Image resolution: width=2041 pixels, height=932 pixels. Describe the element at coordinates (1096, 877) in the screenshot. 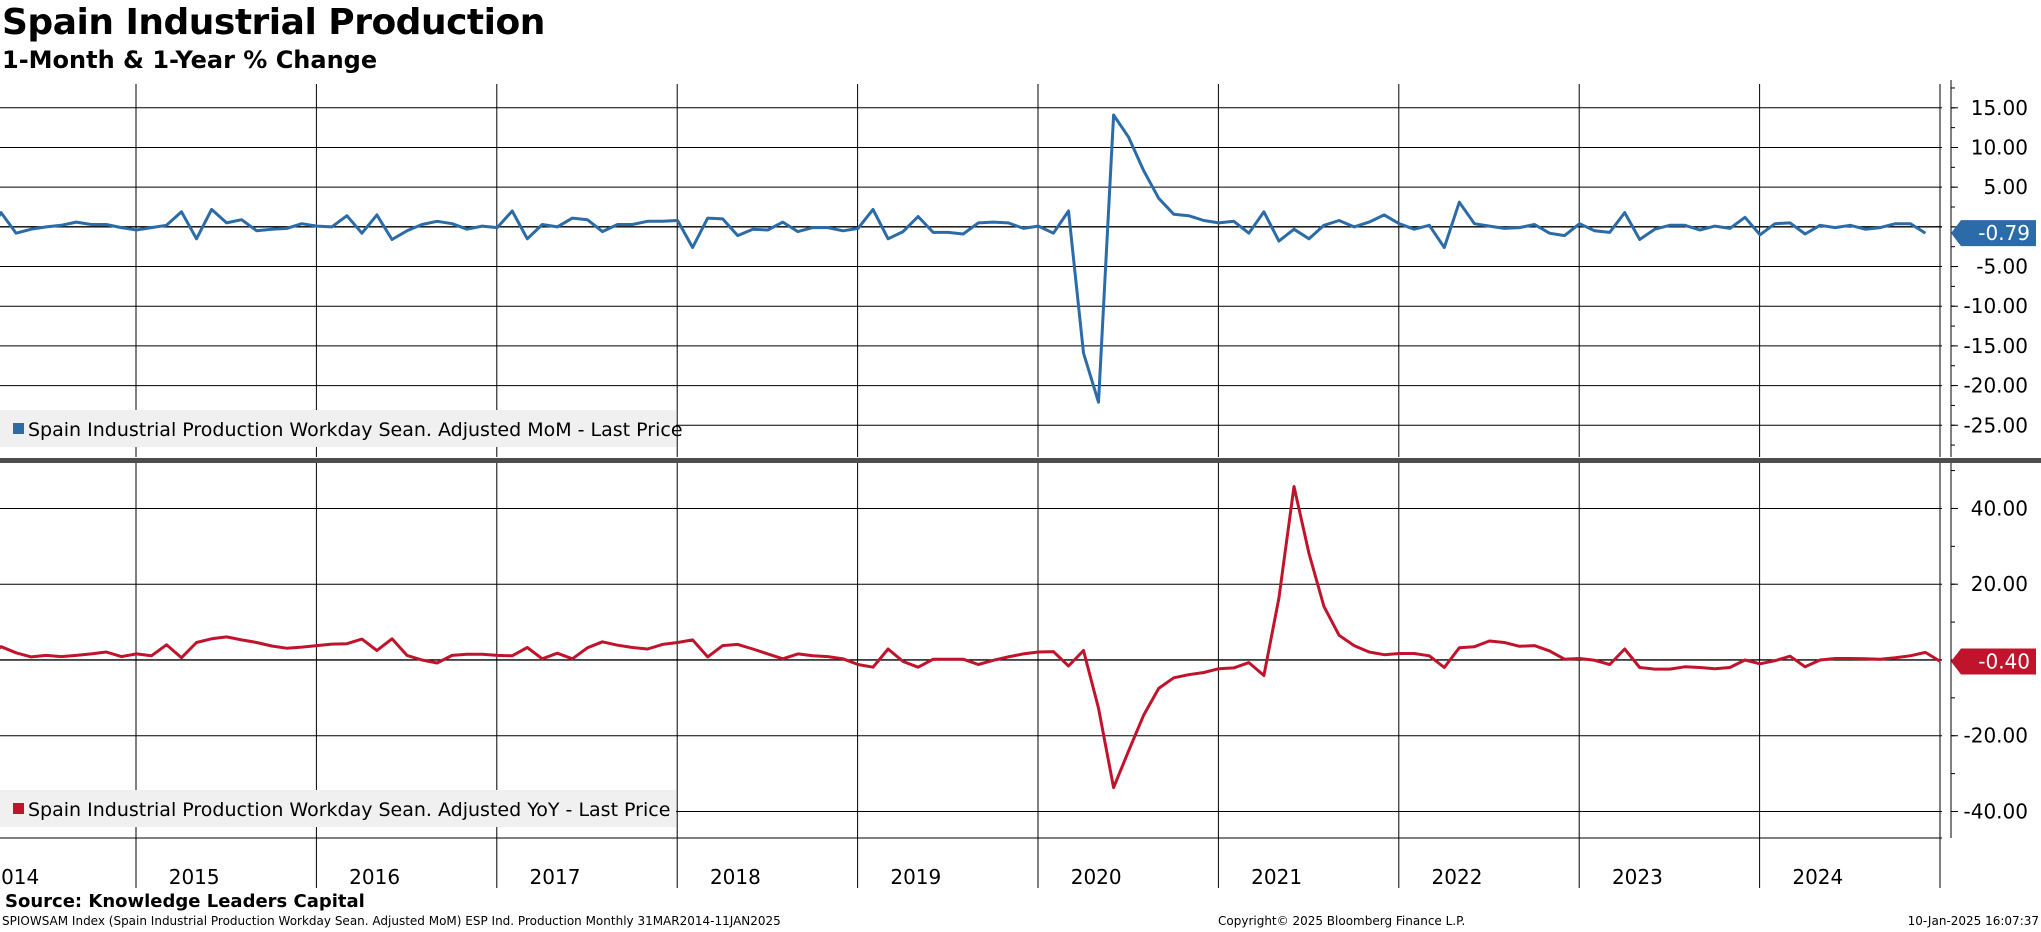

I see `x-year-label: 2020` at that location.